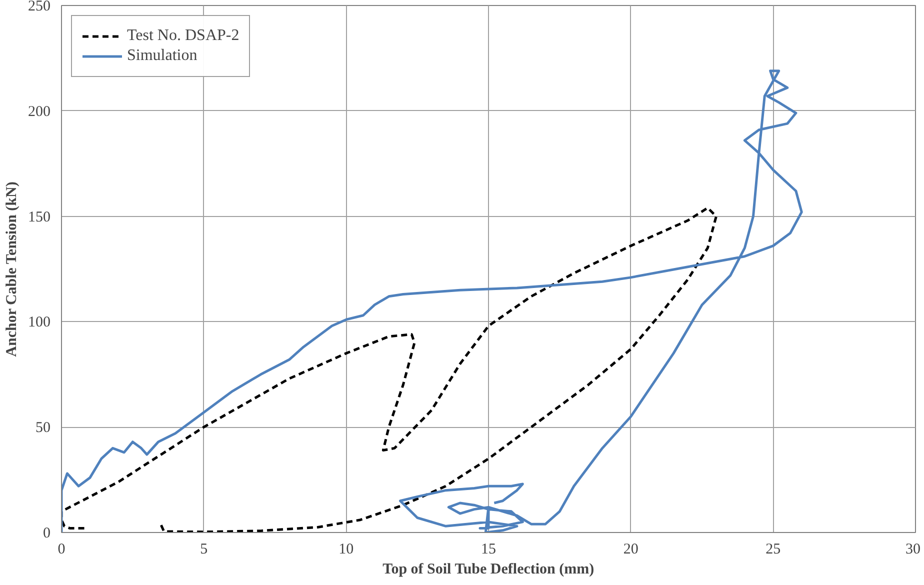 Image resolution: width=924 pixels, height=585 pixels. What do you see at coordinates (183, 36) in the screenshot?
I see `legend-label: Test No. DSAP-2` at bounding box center [183, 36].